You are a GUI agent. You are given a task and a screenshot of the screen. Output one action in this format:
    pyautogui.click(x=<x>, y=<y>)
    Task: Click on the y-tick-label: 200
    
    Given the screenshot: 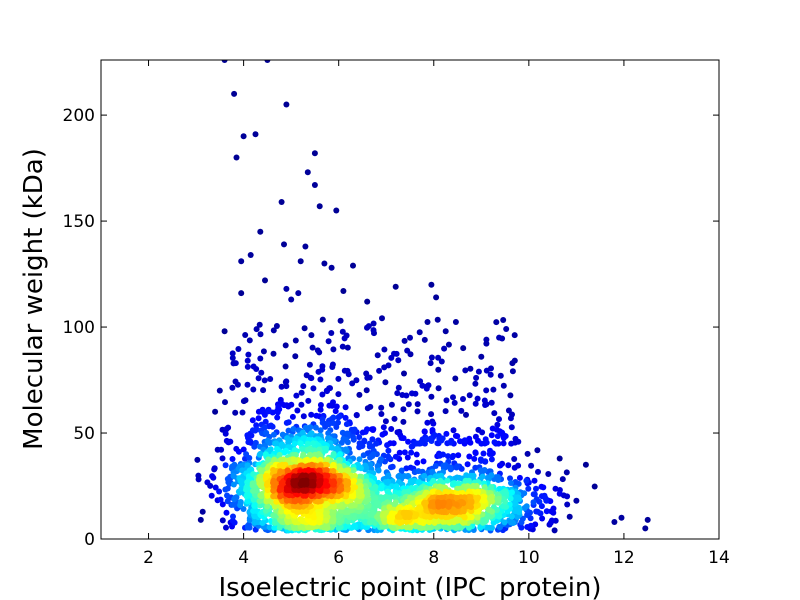 What is the action you would take?
    pyautogui.click(x=79, y=116)
    